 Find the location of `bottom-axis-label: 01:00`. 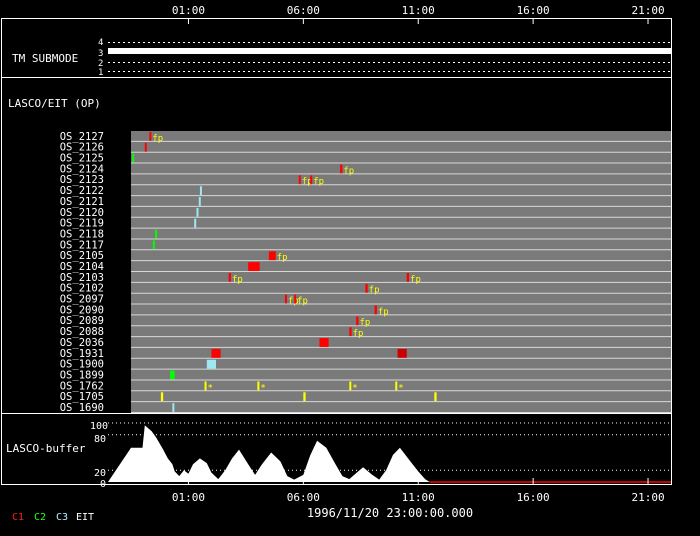

bottom-axis-label: 01:00 is located at coordinates (188, 497).